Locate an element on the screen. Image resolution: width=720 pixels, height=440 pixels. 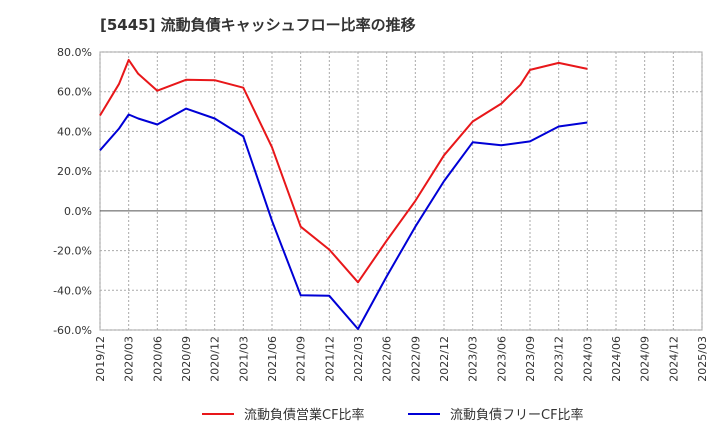
y-tick-label: -40.0% is located at coordinates (72, 290).